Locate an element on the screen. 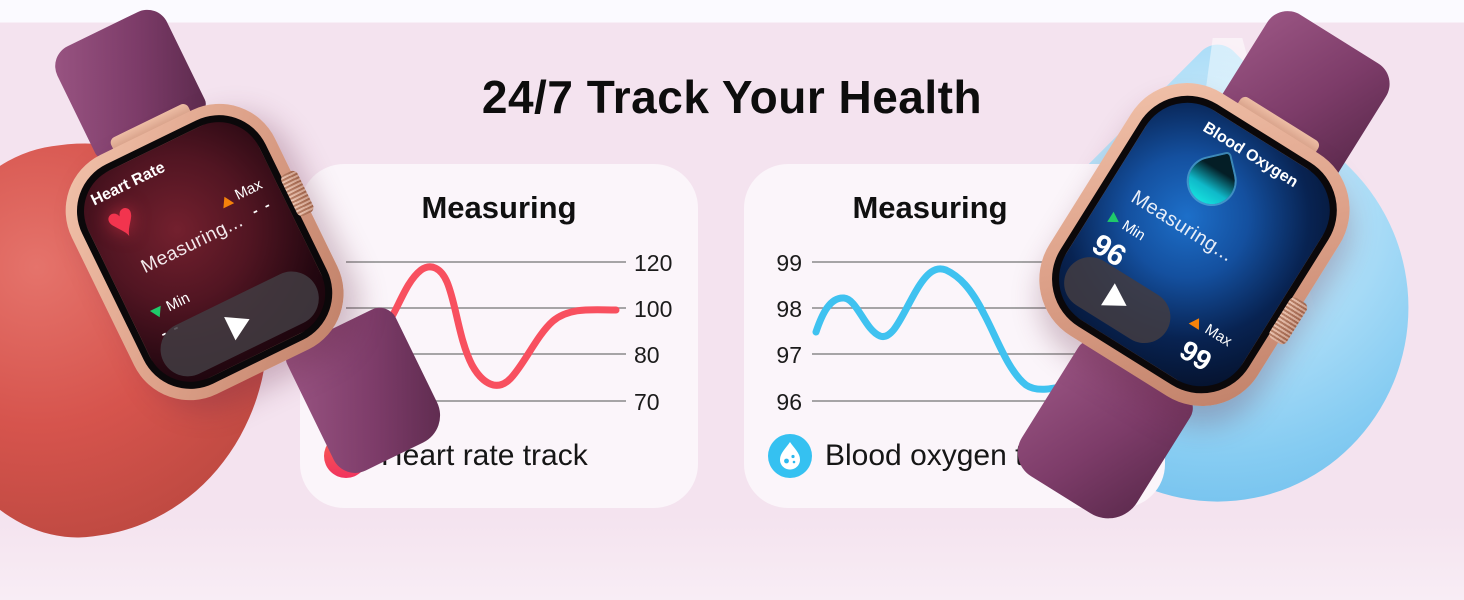 The image size is (1464, 600). y-tick-98: 98 is located at coordinates (789, 309).